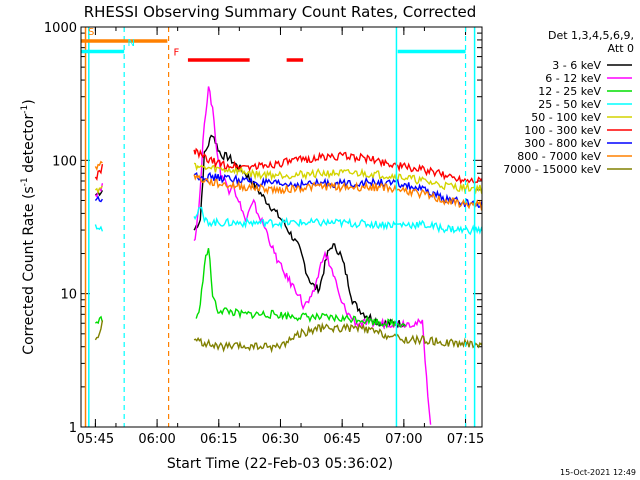  I want to click on x-tick-label: 06:00, so click(156, 439).